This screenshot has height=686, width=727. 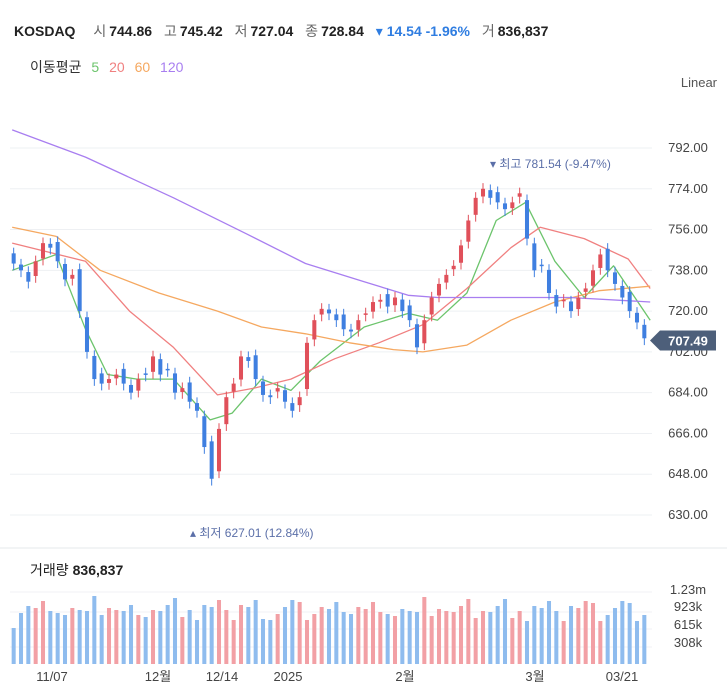 What do you see at coordinates (688, 229) in the screenshot?
I see `y-tick-label: 756.00` at bounding box center [688, 229].